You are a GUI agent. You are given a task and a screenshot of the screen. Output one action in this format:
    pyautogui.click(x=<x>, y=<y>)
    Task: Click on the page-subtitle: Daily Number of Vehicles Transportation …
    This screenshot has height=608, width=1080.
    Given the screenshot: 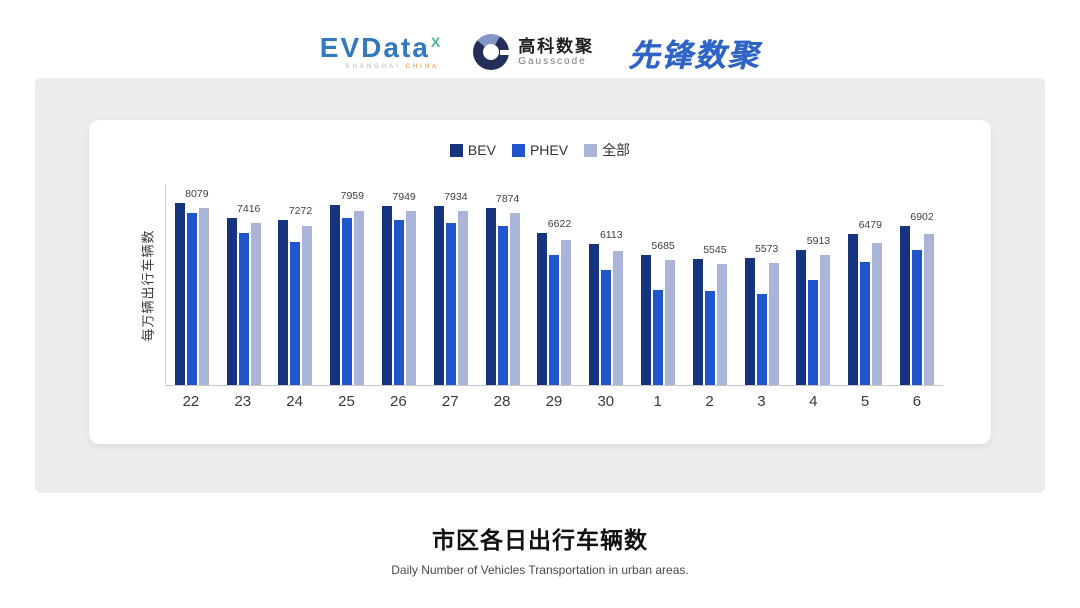 What is the action you would take?
    pyautogui.click(x=540, y=570)
    